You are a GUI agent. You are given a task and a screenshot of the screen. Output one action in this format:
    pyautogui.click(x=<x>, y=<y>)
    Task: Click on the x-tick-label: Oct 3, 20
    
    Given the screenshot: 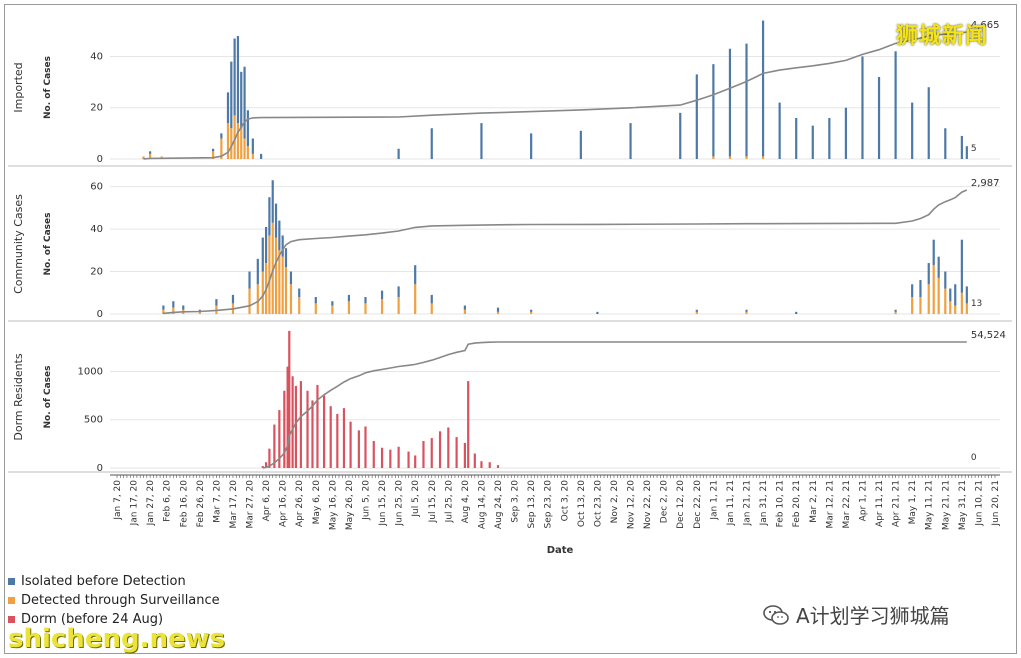 What is the action you would take?
    pyautogui.click(x=565, y=501)
    